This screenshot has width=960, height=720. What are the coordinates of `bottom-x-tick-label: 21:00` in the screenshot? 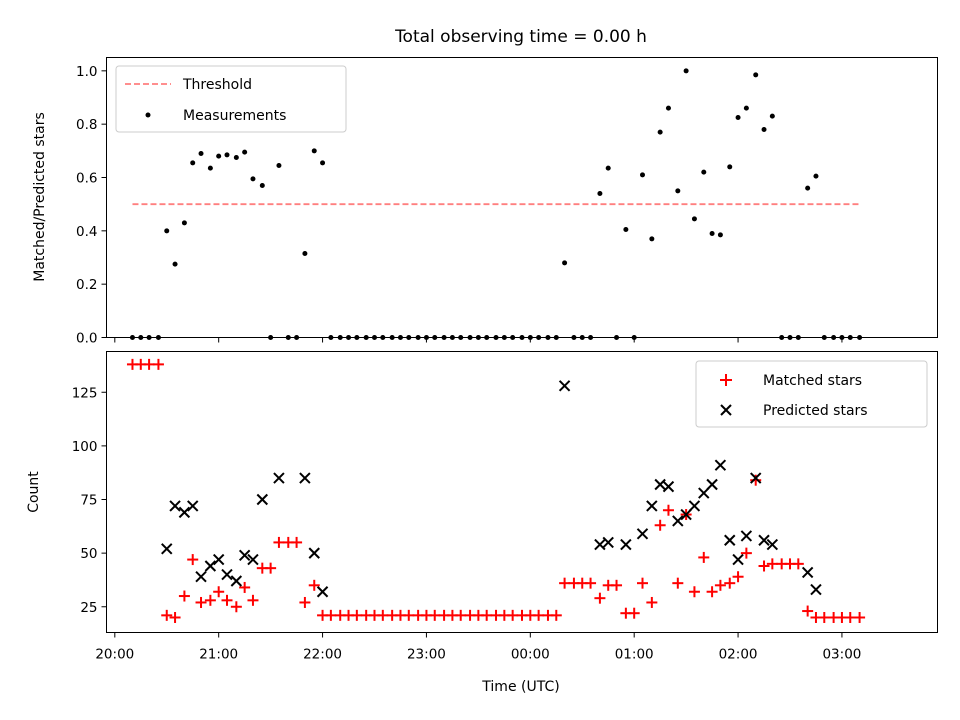 It's located at (218, 655).